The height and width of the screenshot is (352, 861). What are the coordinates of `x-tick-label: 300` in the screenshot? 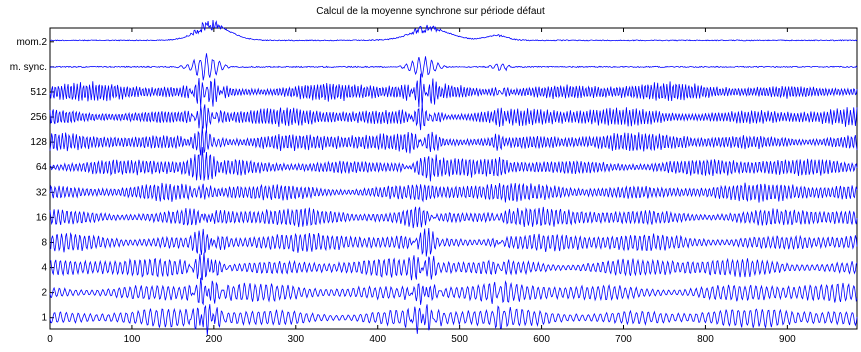 It's located at (295, 339).